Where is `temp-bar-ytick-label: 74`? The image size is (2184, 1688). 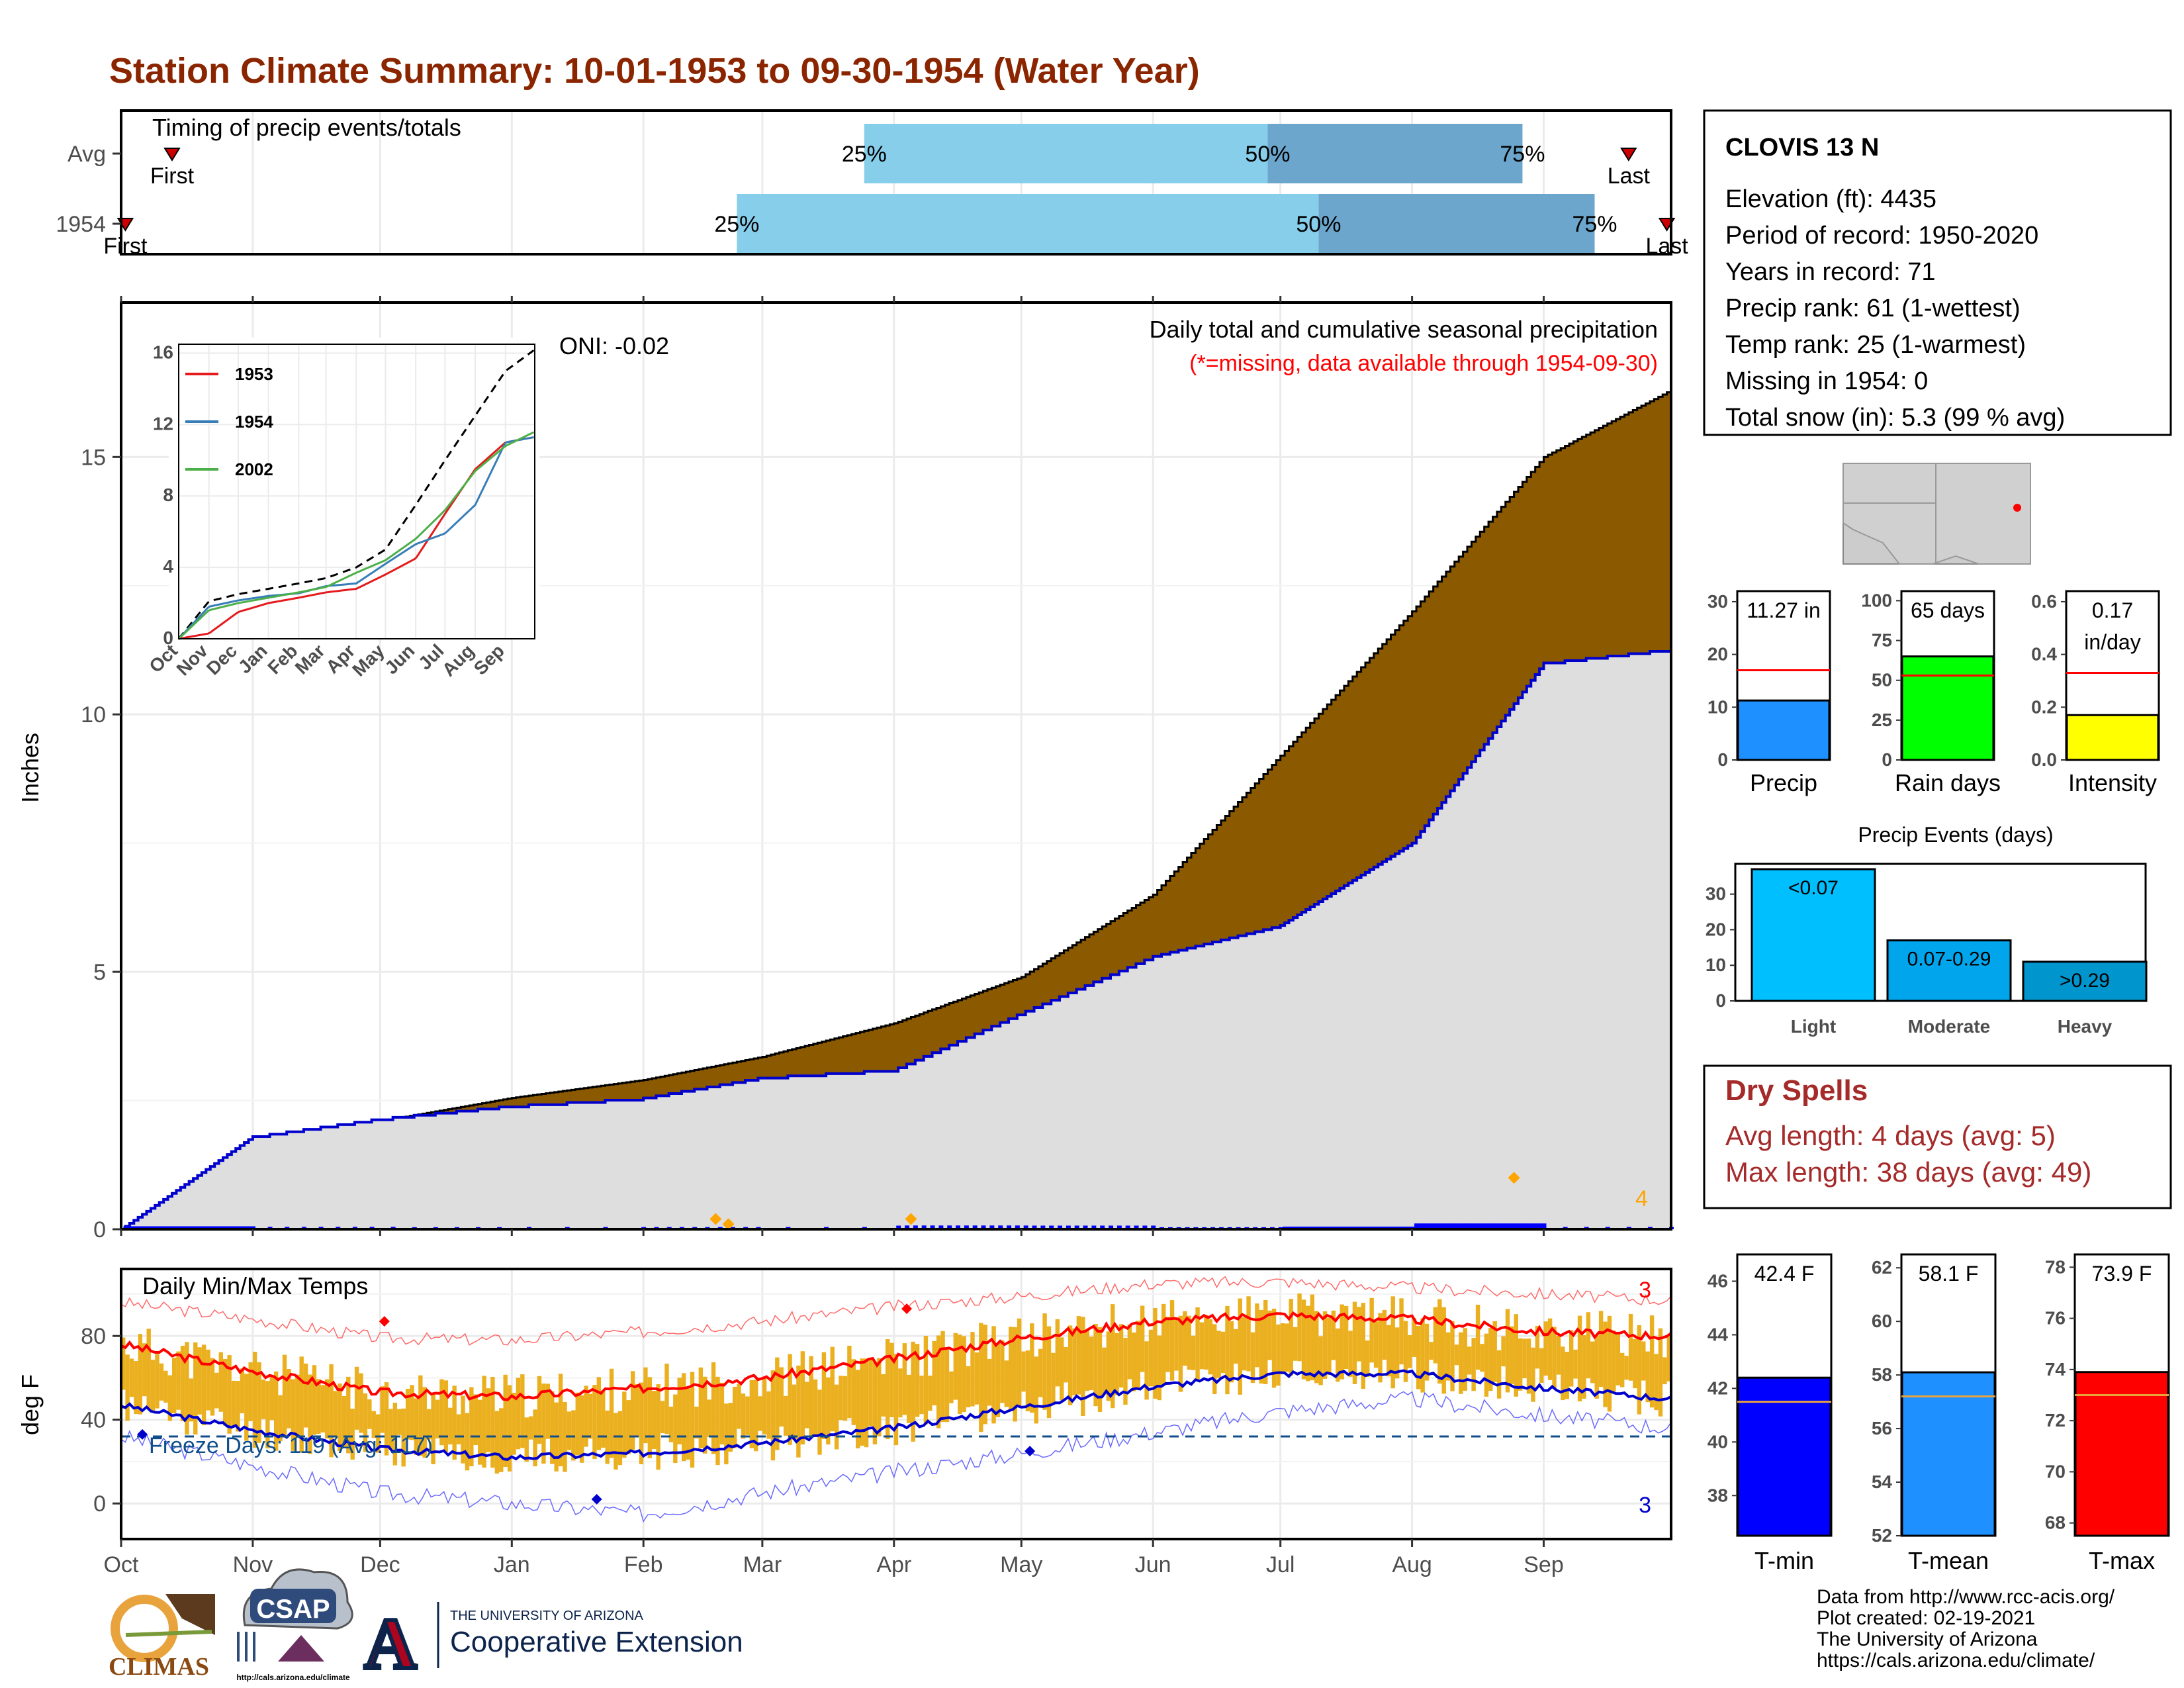
temp-bar-ytick-label: 74 is located at coordinates (2055, 1369).